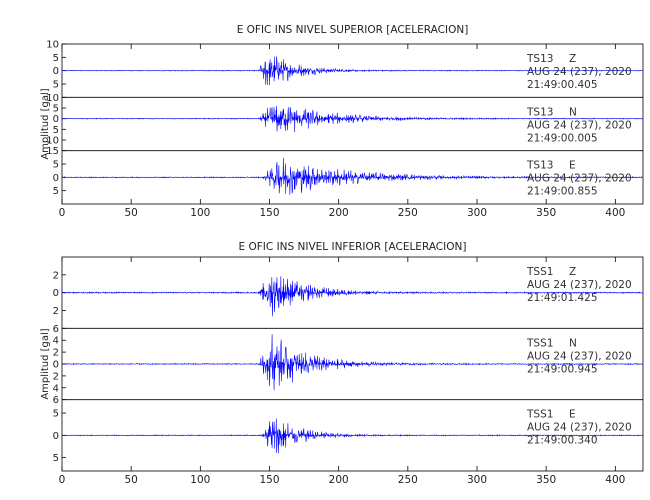 This screenshot has width=650, height=500. What do you see at coordinates (562, 441) in the screenshot?
I see `time-label: 21:49:00.340` at bounding box center [562, 441].